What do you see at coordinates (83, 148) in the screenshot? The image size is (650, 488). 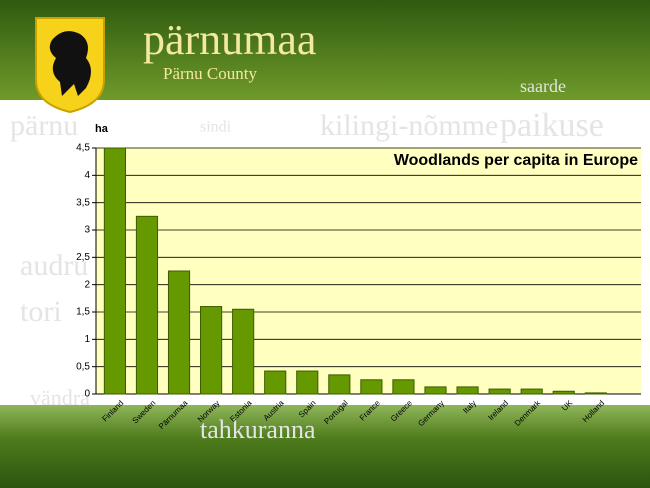 I see `y-tick-label: 4,5` at bounding box center [83, 148].